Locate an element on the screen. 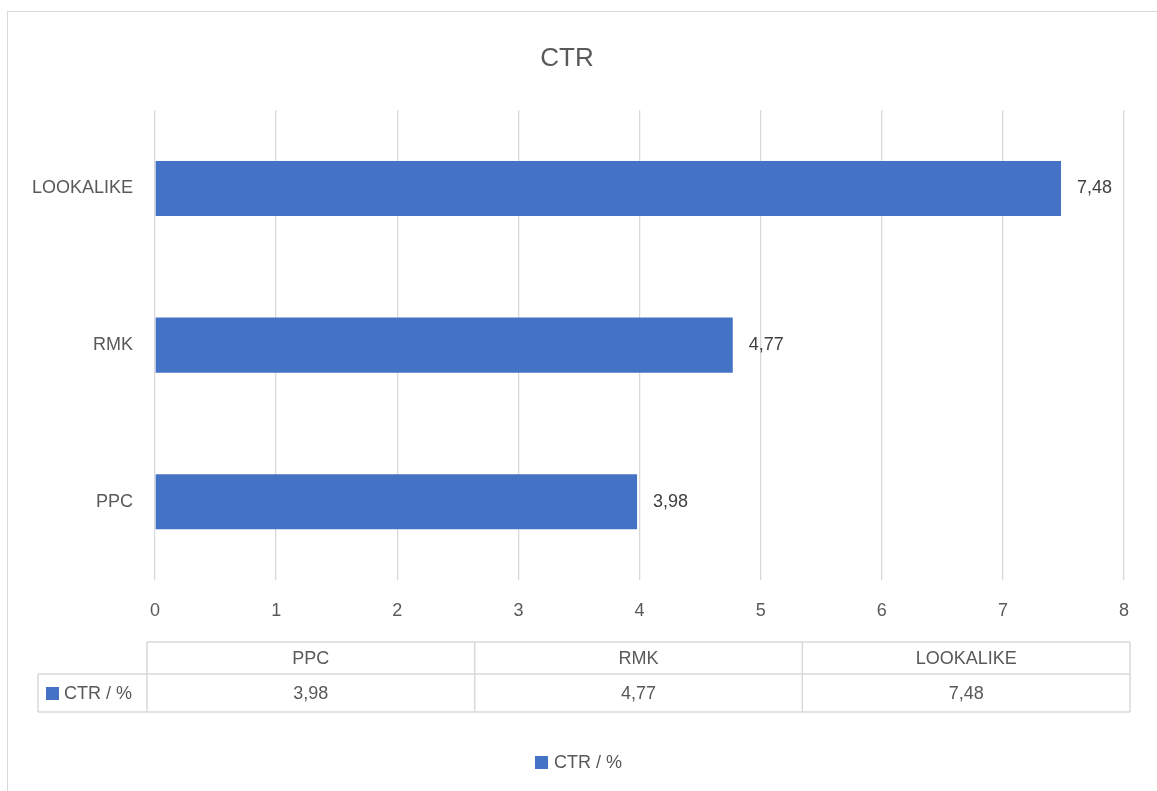 The width and height of the screenshot is (1157, 791). x-tick-label: 8 is located at coordinates (1124, 609).